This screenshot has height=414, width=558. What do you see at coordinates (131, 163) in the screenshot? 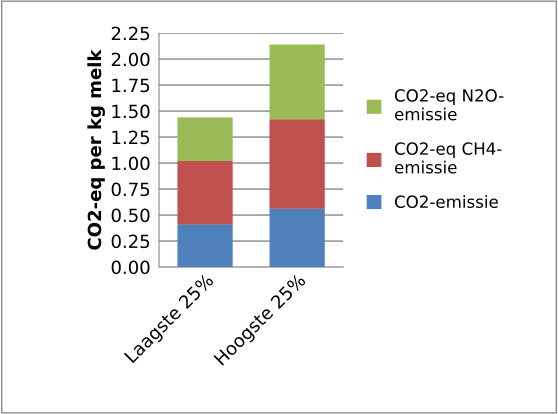
I see `y-tick-label: 1.00` at bounding box center [131, 163].